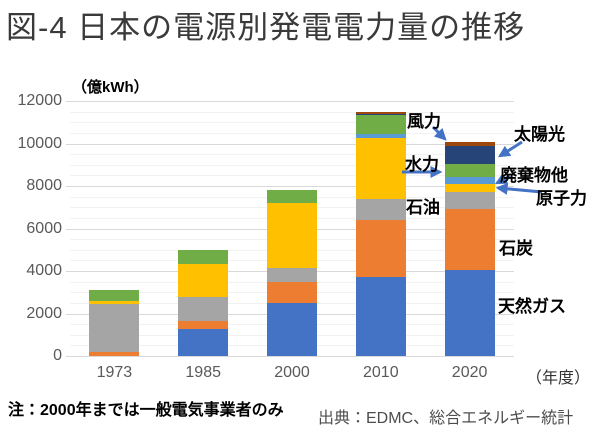 Image resolution: width=600 pixels, height=436 pixels. I want to click on bar-2020-segment-solar, so click(469, 154).